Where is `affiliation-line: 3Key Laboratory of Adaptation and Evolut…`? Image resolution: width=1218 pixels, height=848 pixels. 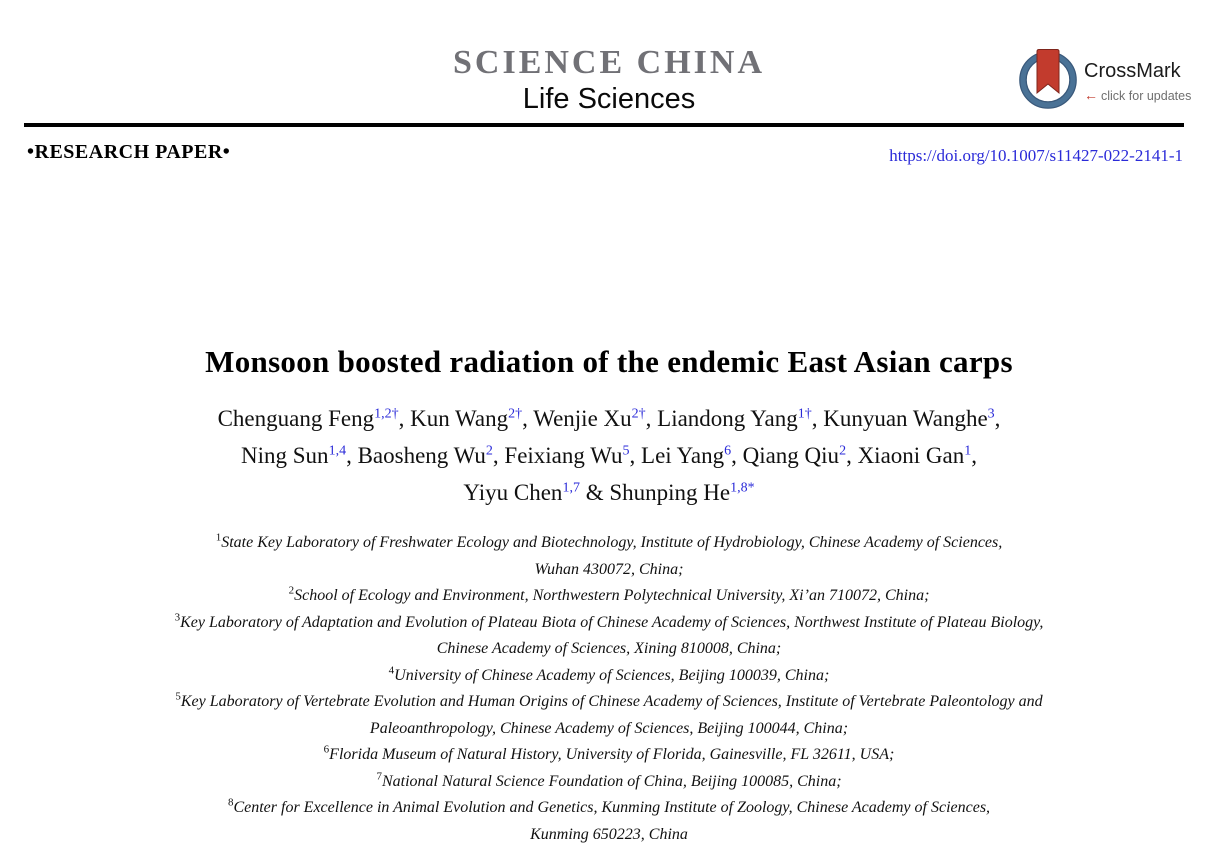 affiliation-line: 3Key Laboratory of Adaptation and Evolut… is located at coordinates (609, 623).